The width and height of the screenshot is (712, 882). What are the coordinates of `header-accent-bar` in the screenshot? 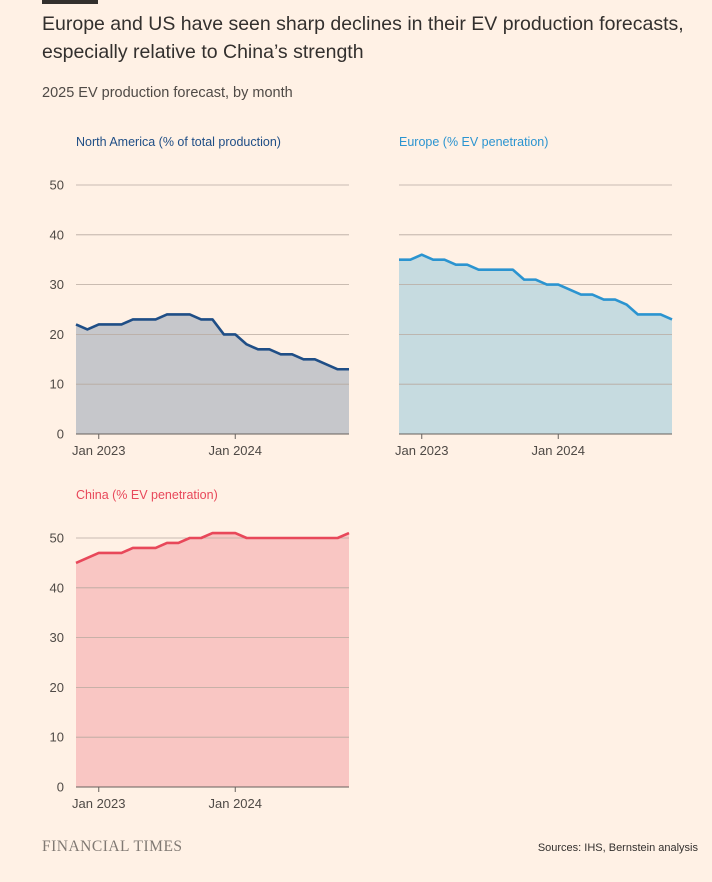 It's located at (70, 2).